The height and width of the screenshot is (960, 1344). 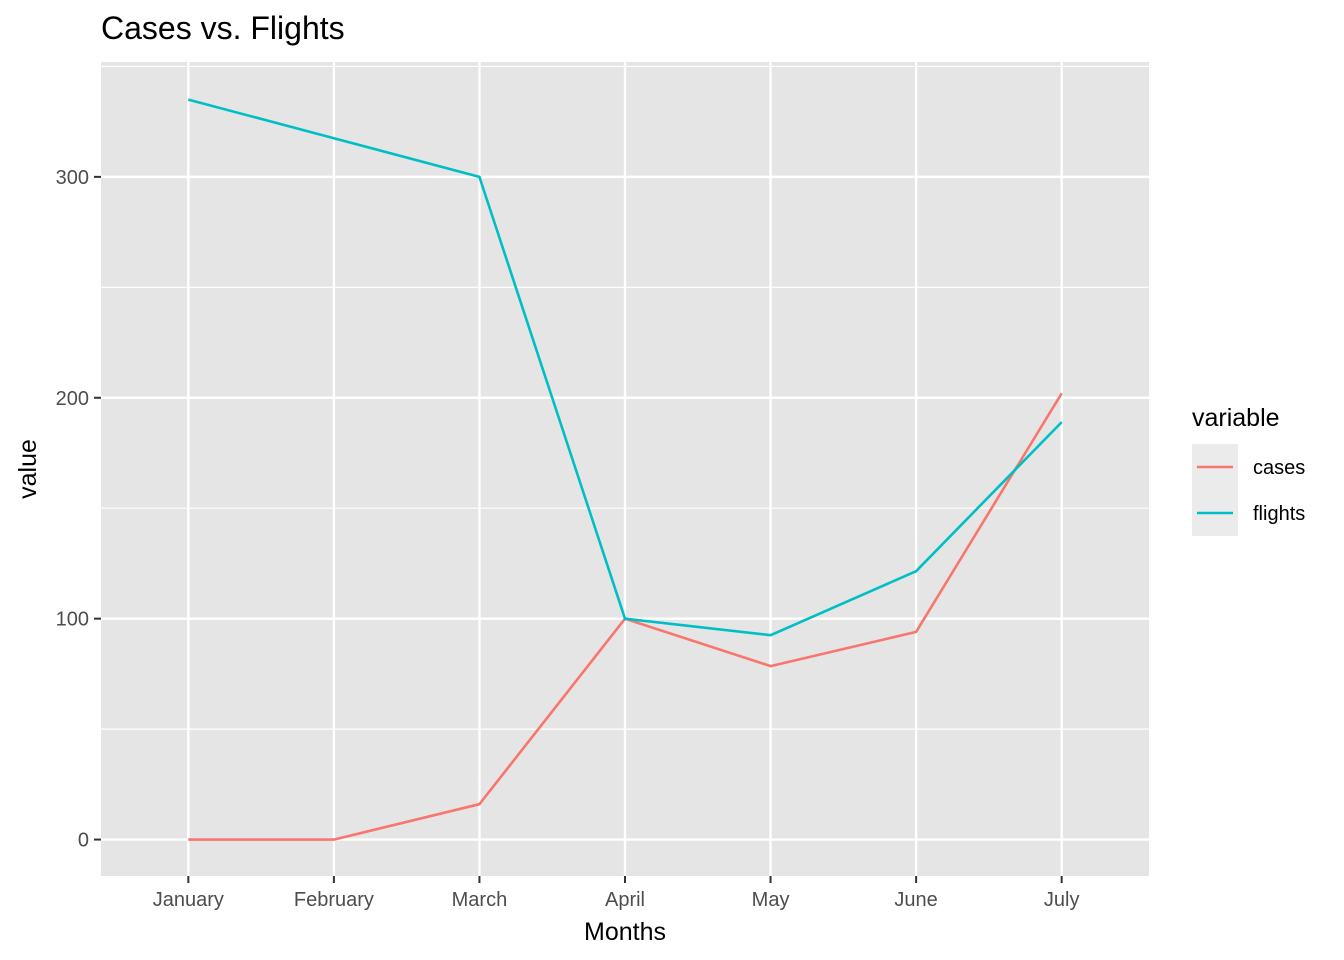 What do you see at coordinates (1248, 490) in the screenshot?
I see `legend-items: cases flights` at bounding box center [1248, 490].